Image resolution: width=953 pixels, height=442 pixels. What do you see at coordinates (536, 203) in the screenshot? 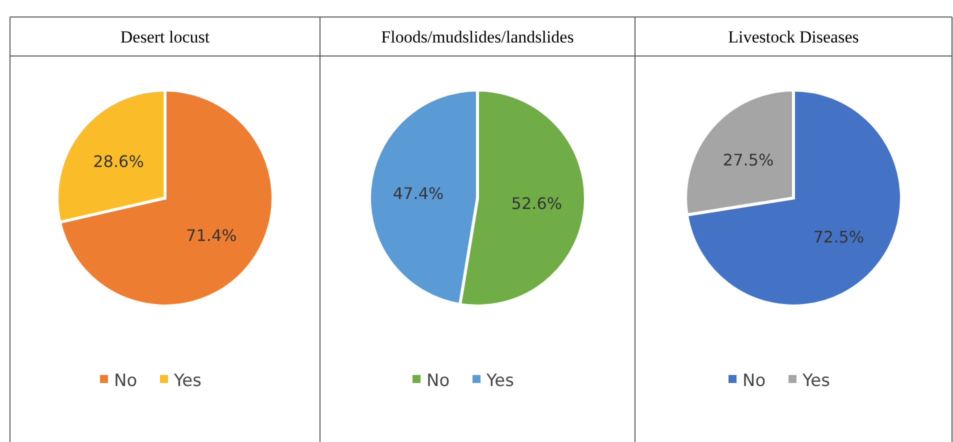
I see `data-label: 52.6%` at bounding box center [536, 203].